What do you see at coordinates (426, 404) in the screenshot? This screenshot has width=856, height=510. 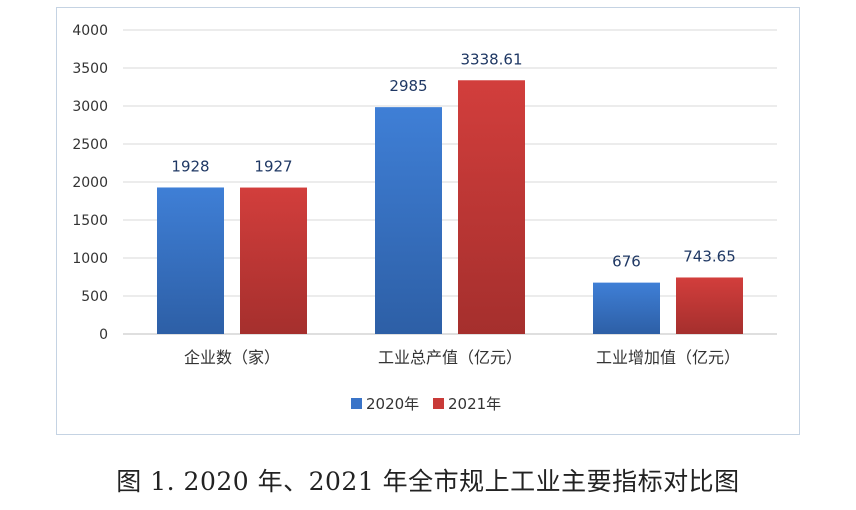 I see `legend: 2020年 2021年` at bounding box center [426, 404].